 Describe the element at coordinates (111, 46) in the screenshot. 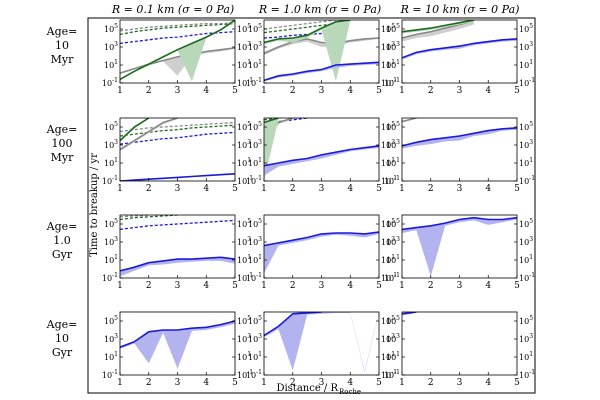

I see `y-tick-label-left-r0-c0-2: 10³` at that location.